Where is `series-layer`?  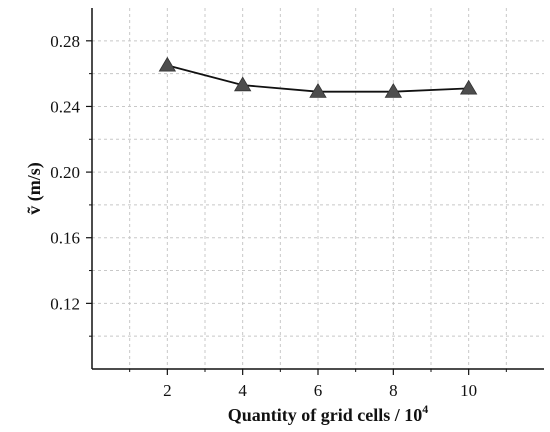 series-layer is located at coordinates (318, 77).